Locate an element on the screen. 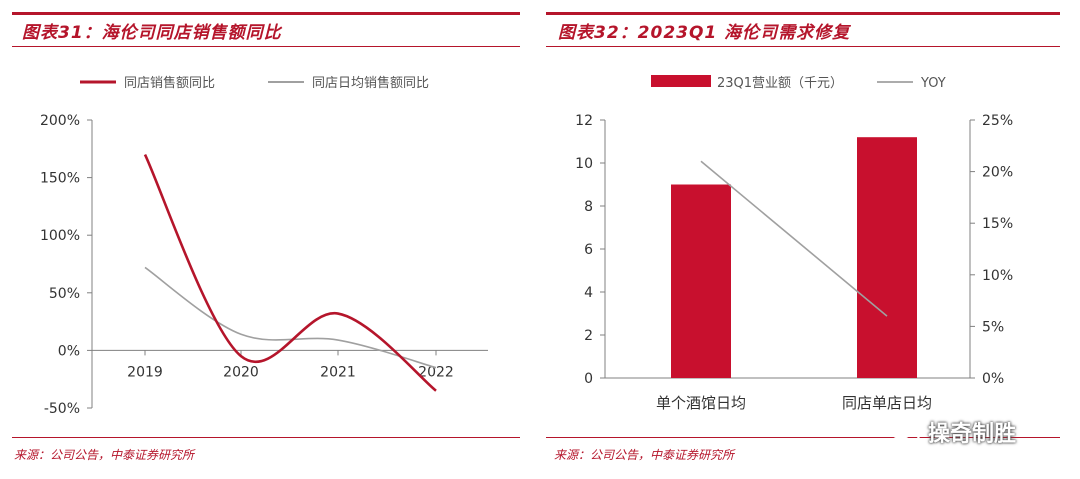  y2-tick-label: 15% is located at coordinates (997, 224).